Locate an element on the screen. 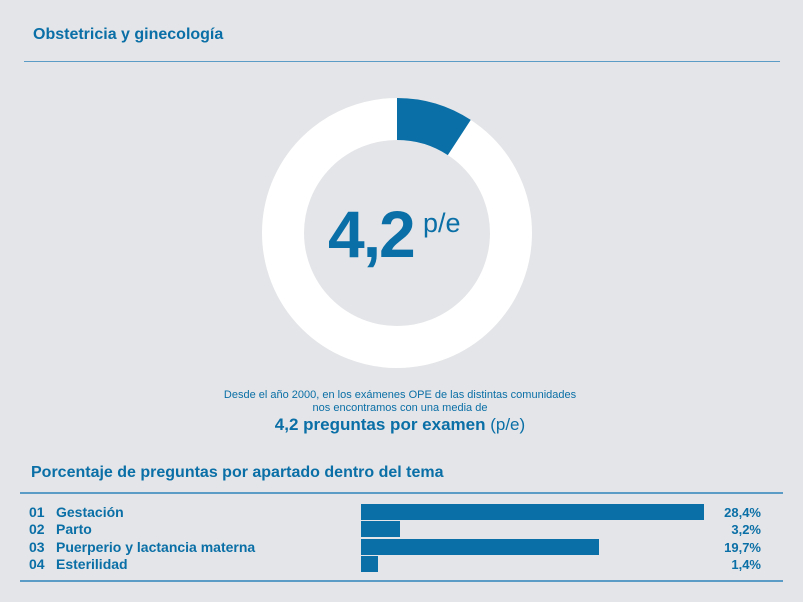 This screenshot has height=602, width=803. value-label: 28,4% is located at coordinates (742, 512).